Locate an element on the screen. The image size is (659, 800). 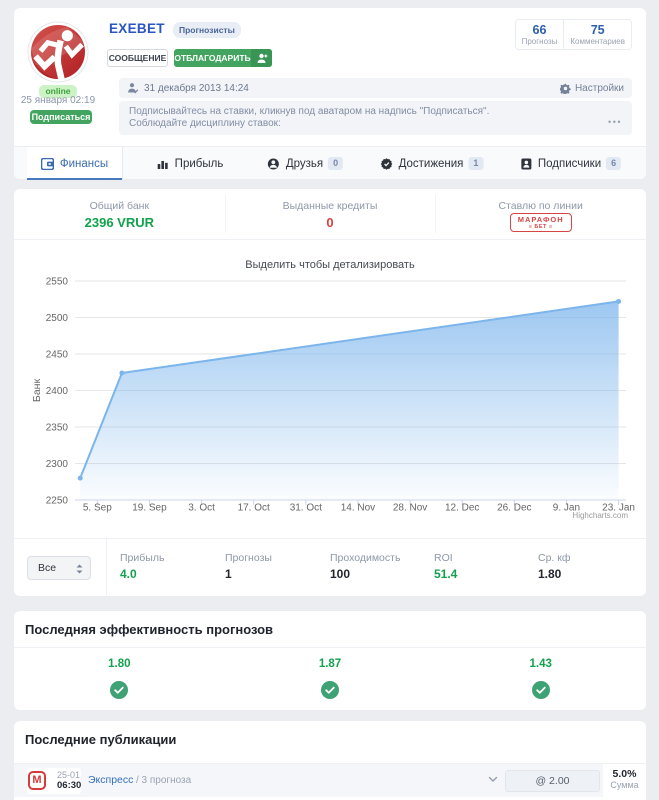
bar-chart-icon is located at coordinates (162, 164).